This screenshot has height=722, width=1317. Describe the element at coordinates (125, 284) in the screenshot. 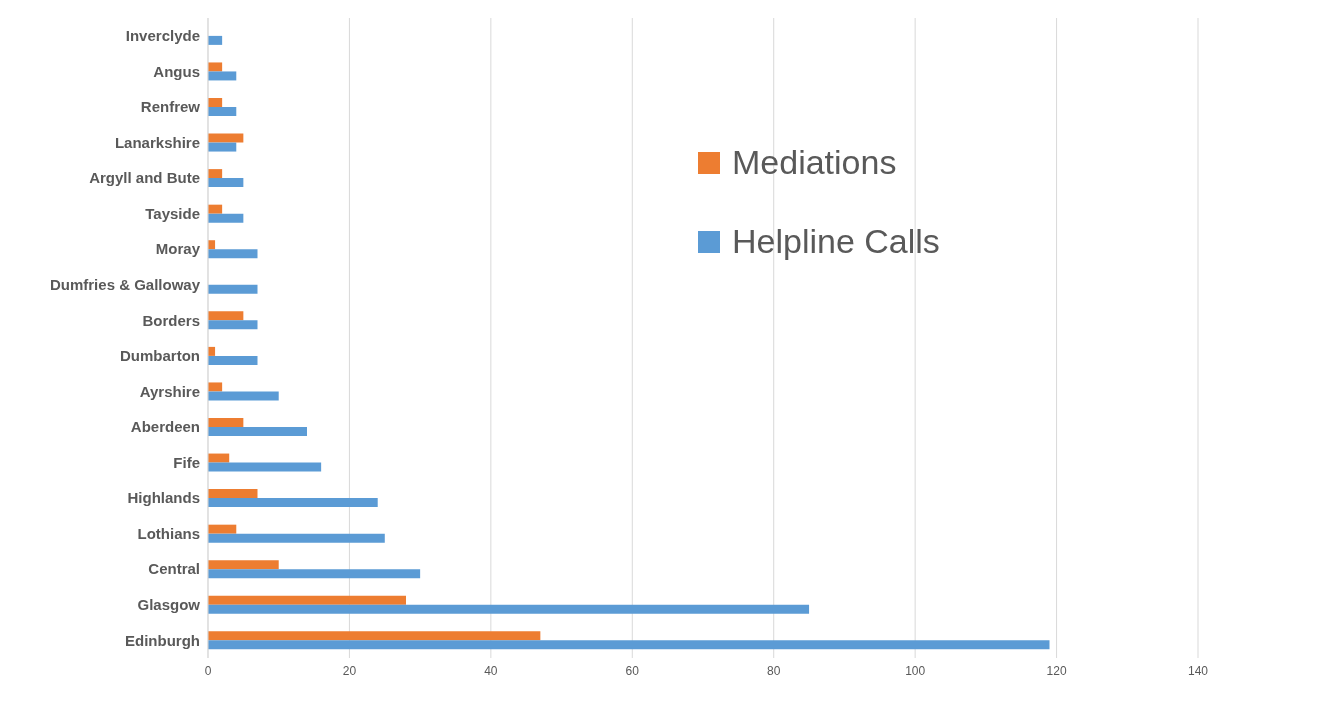

I see `y-tick-label: Dumfries & Galloway` at that location.